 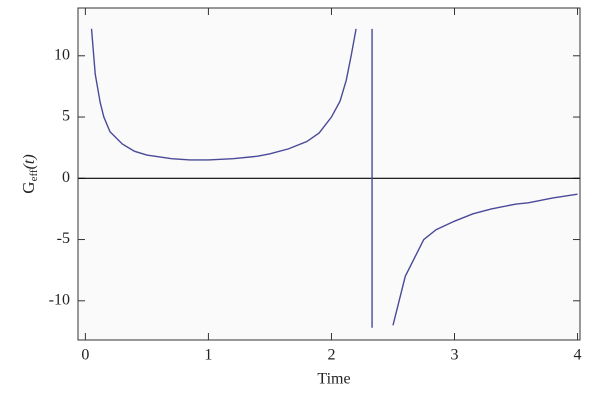 I want to click on y-axis-label: Geff(t), so click(x=29, y=173).